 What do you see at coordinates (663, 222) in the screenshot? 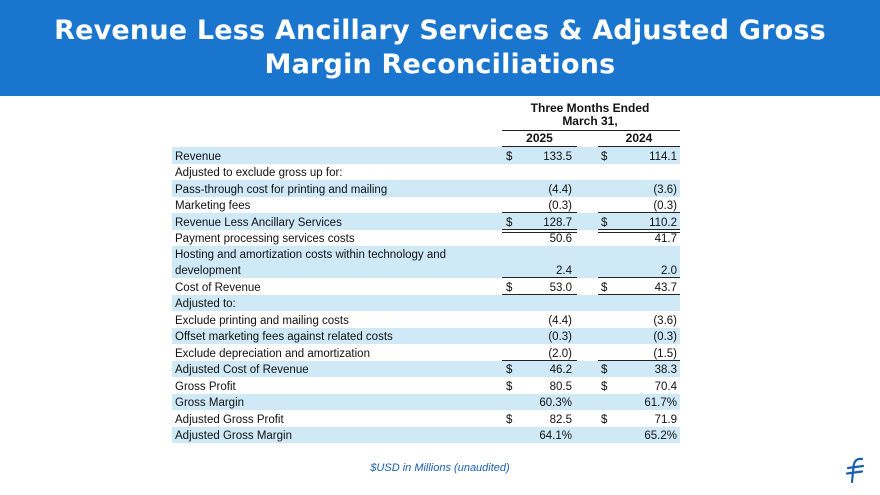
I see `value-2024: 110.2` at bounding box center [663, 222].